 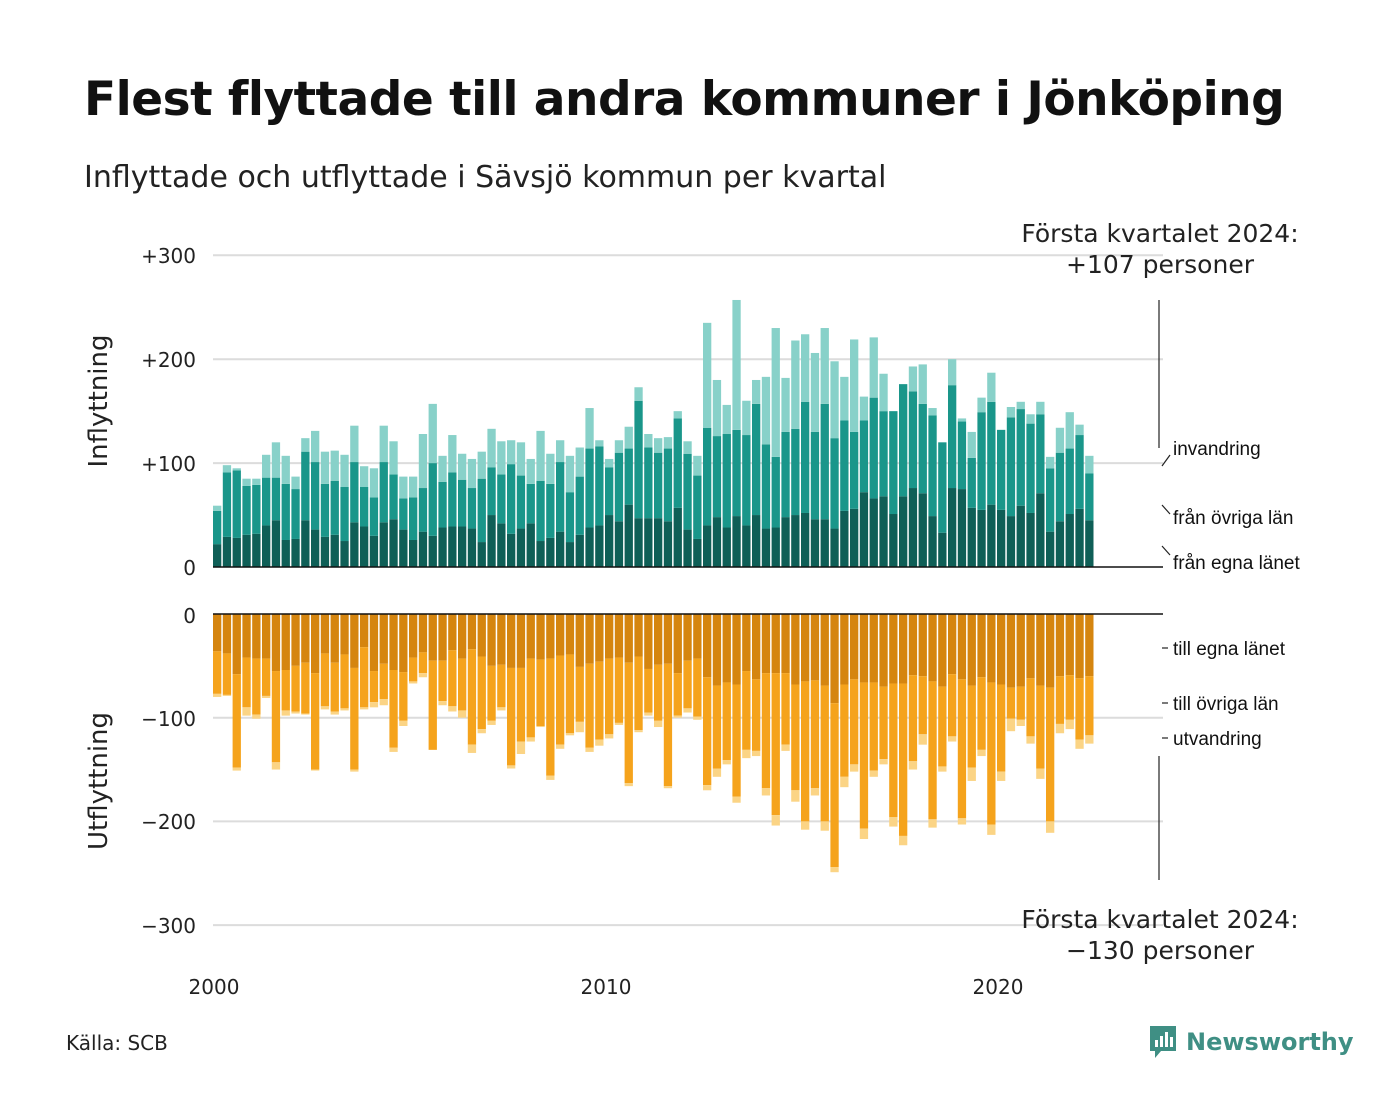 I want to click on outflow-bar-2001-q4, so click(x=285, y=665).